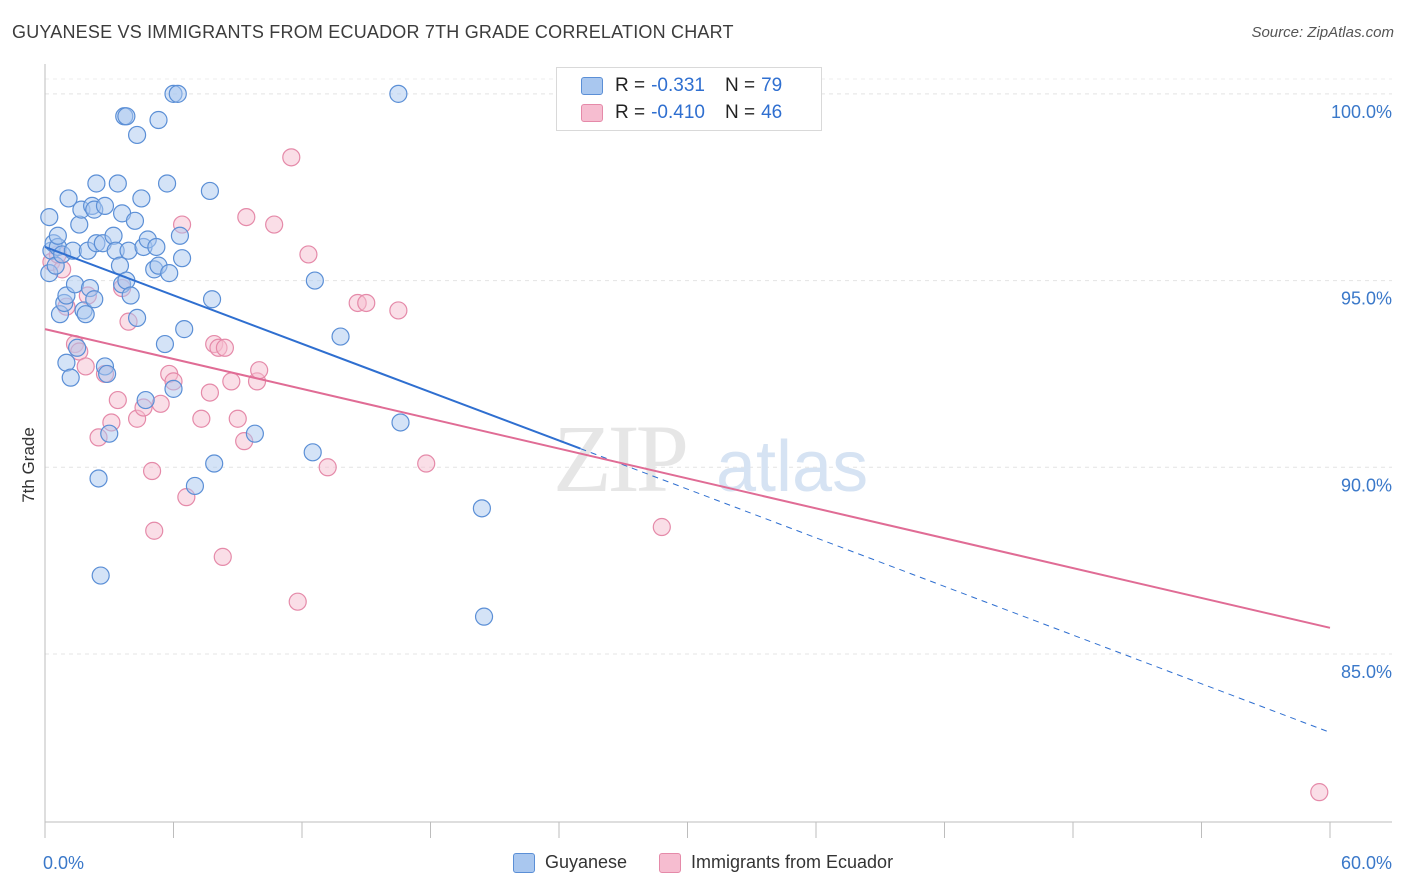  What do you see at coordinates (1366, 672) in the screenshot?
I see `y-tick-label: 85.0%` at bounding box center [1366, 672].